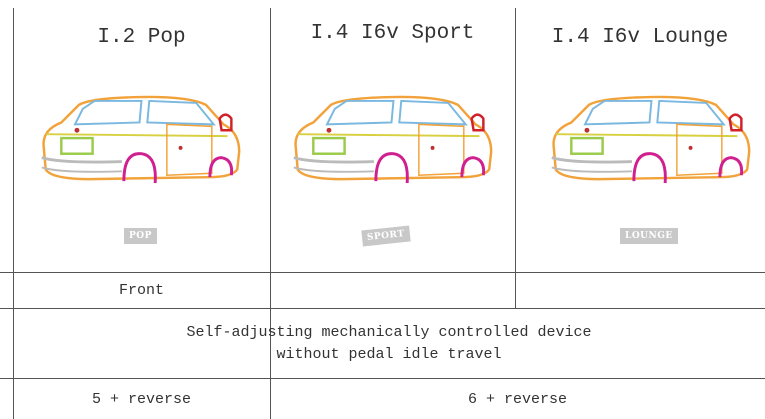 The width and height of the screenshot is (765, 419). What do you see at coordinates (392, 33) in the screenshot?
I see `model-name: I.4 I6v Sport` at bounding box center [392, 33].